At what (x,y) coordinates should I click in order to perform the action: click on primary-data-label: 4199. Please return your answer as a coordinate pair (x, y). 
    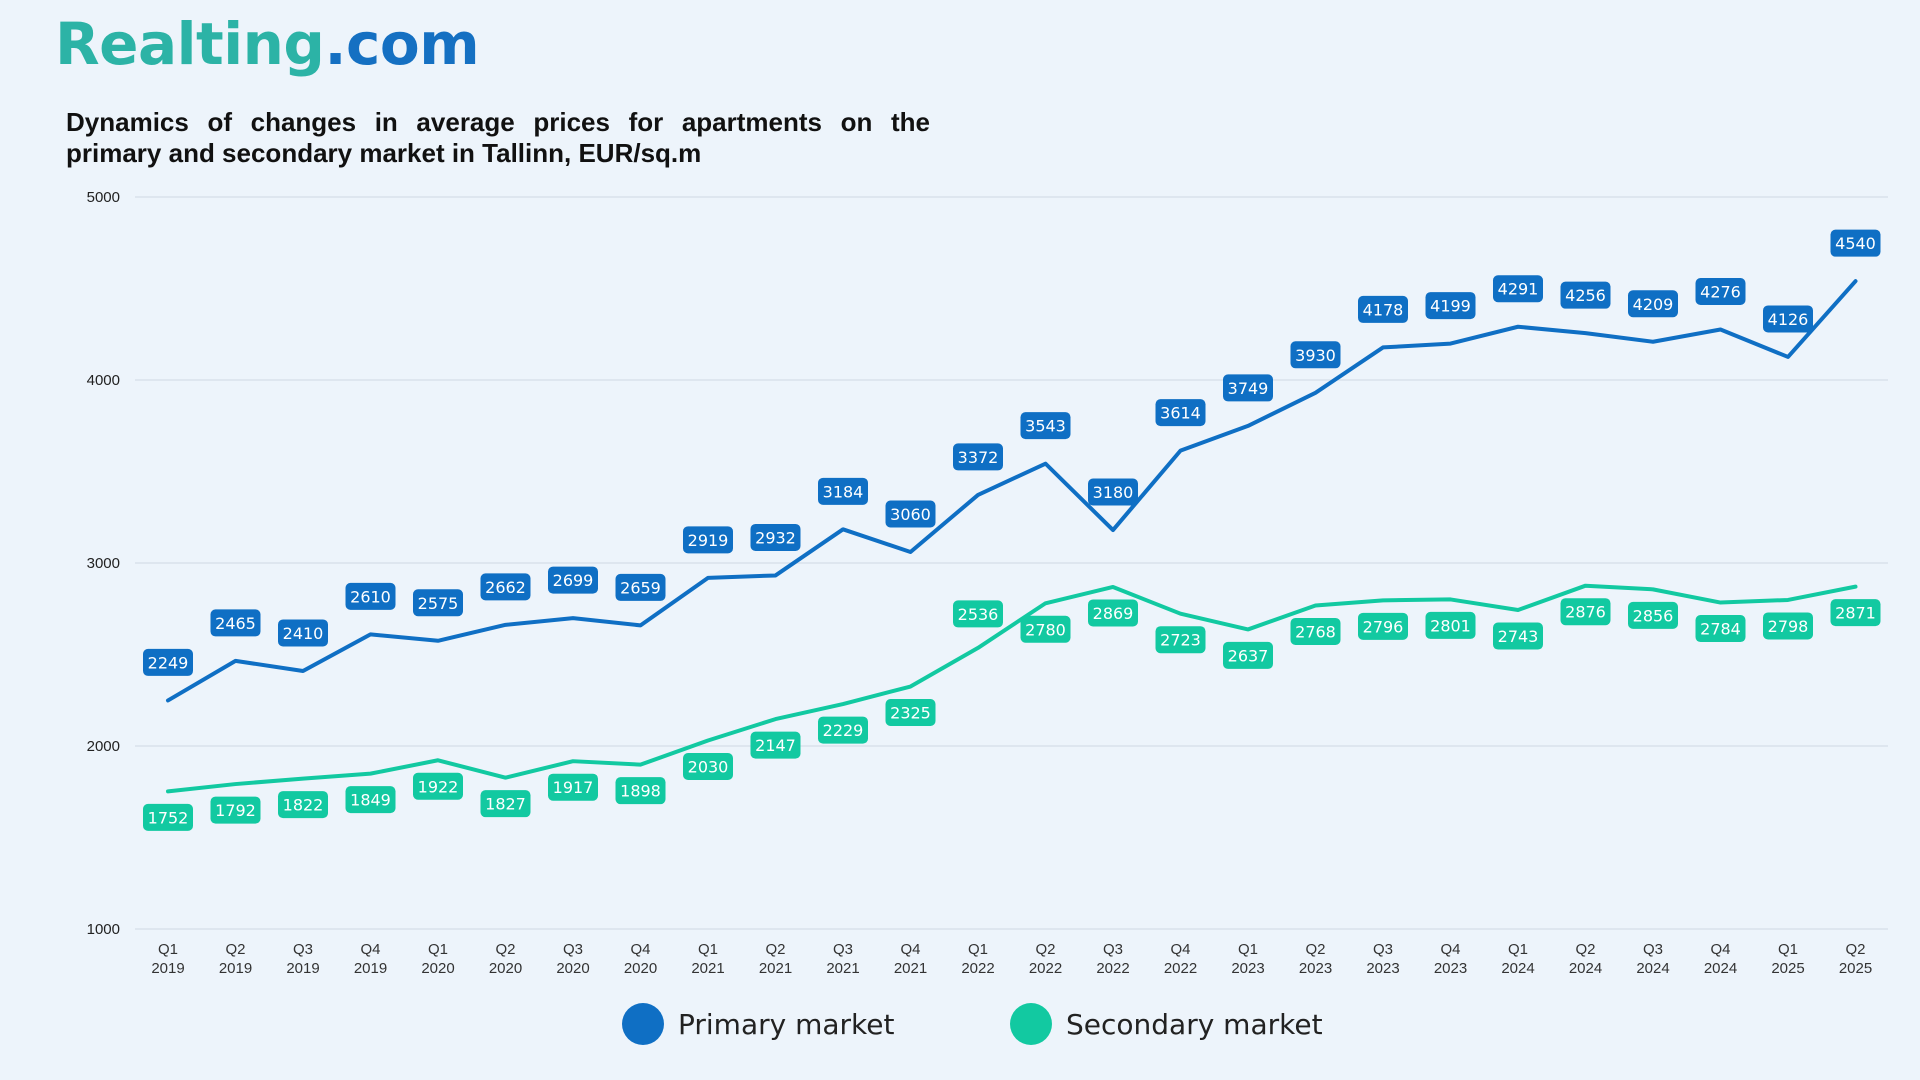
    Looking at the image, I should click on (1450, 306).